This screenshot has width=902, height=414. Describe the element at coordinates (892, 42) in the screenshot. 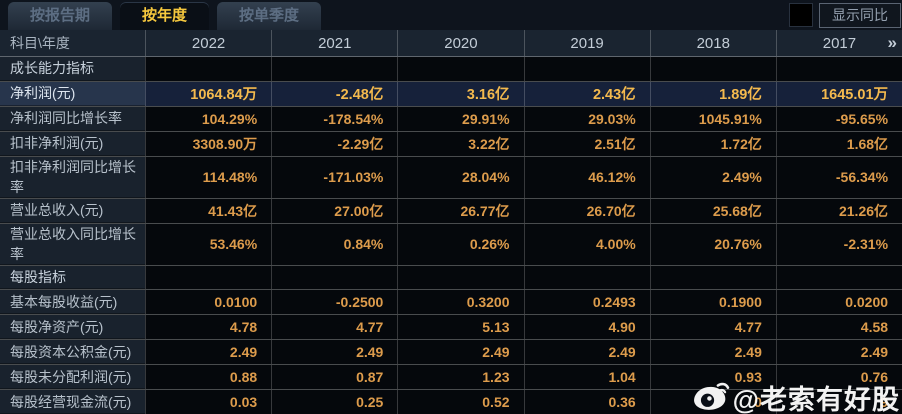

I see `more-years-icon: »` at that location.